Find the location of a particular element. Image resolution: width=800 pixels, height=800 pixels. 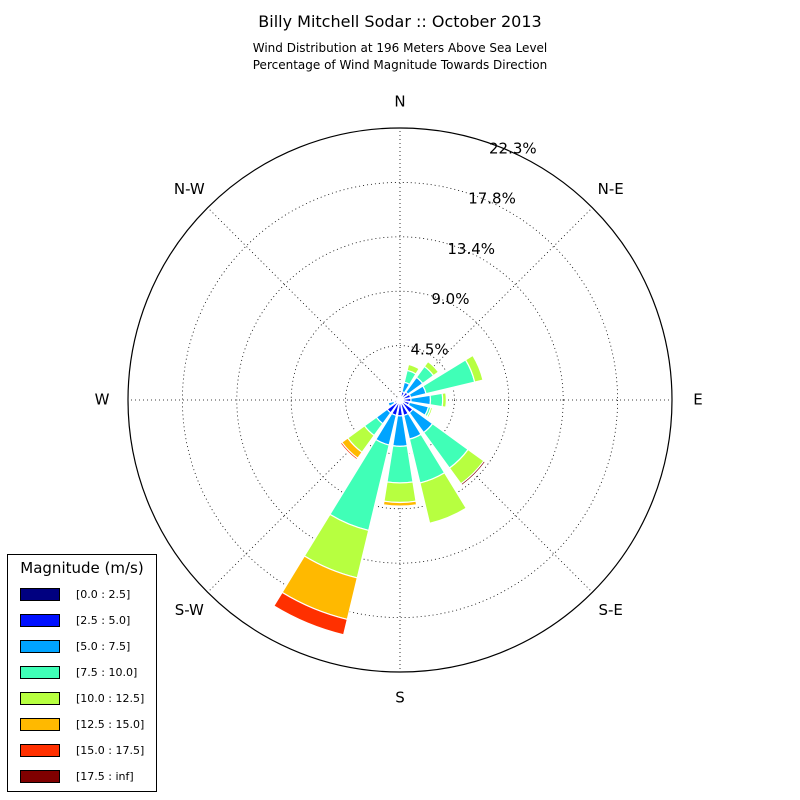

legend-label: [7.5 : 10.0] is located at coordinates (107, 672).